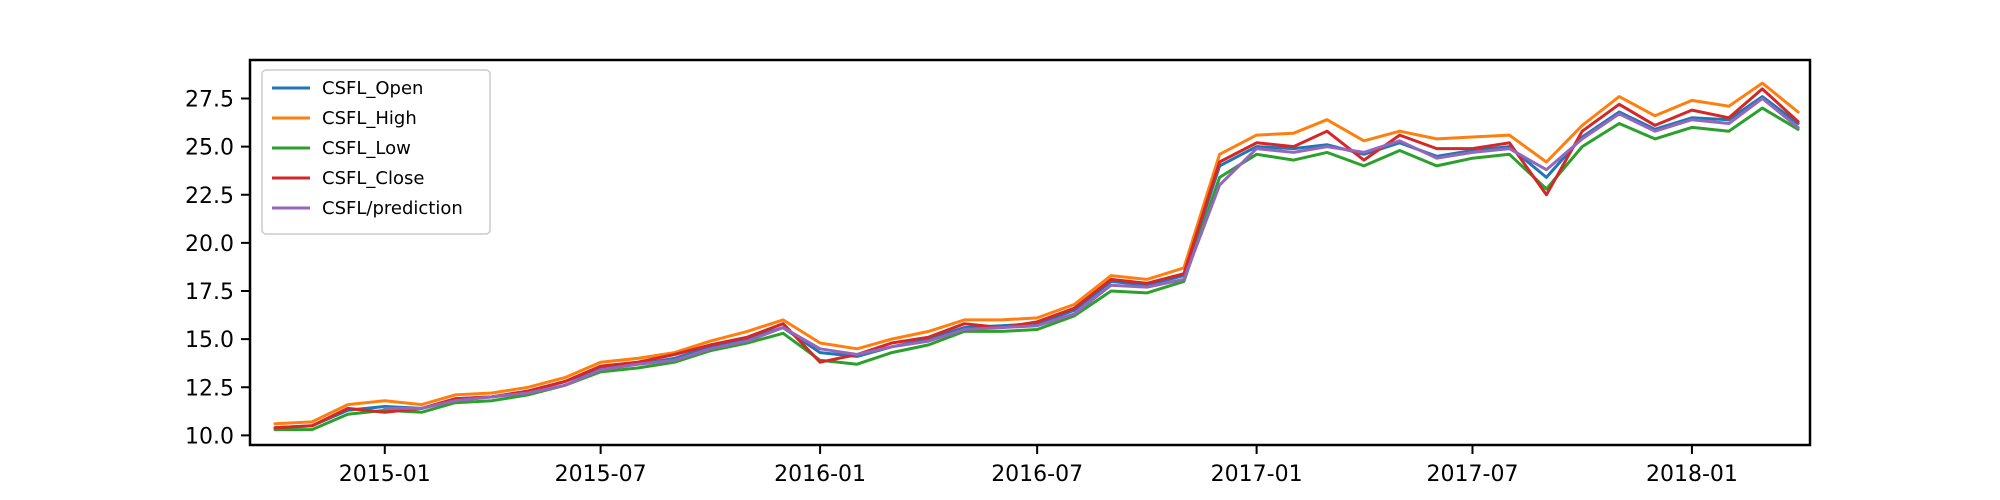 The height and width of the screenshot is (500, 2000). Describe the element at coordinates (209, 148) in the screenshot. I see `y-tick-label: 25.0` at that location.